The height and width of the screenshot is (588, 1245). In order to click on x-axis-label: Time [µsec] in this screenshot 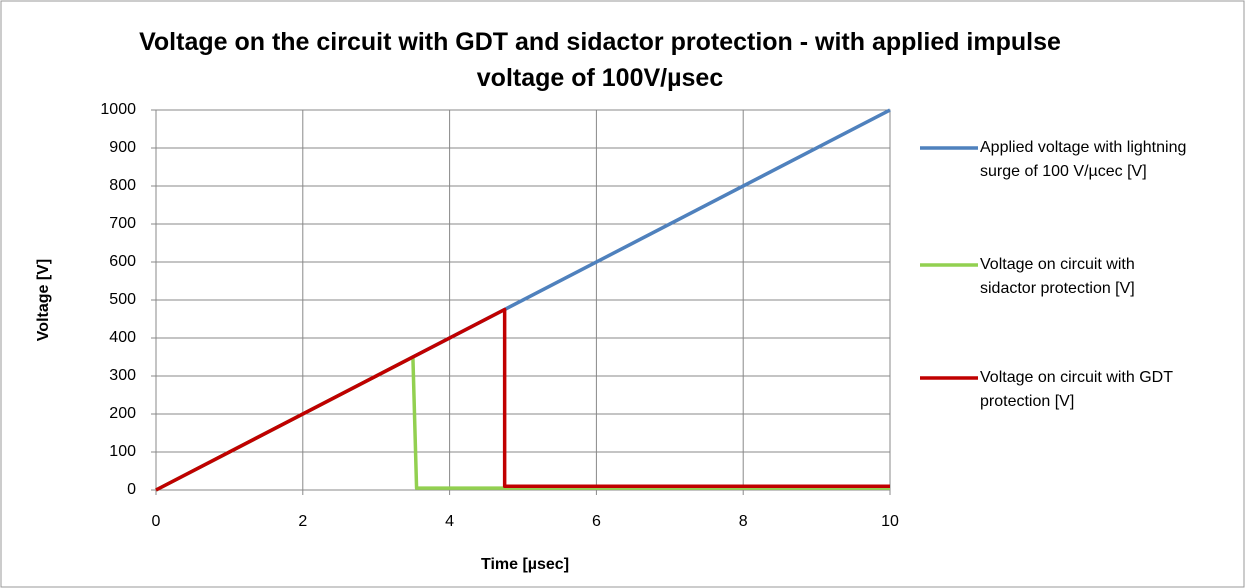, I will do `click(525, 564)`.